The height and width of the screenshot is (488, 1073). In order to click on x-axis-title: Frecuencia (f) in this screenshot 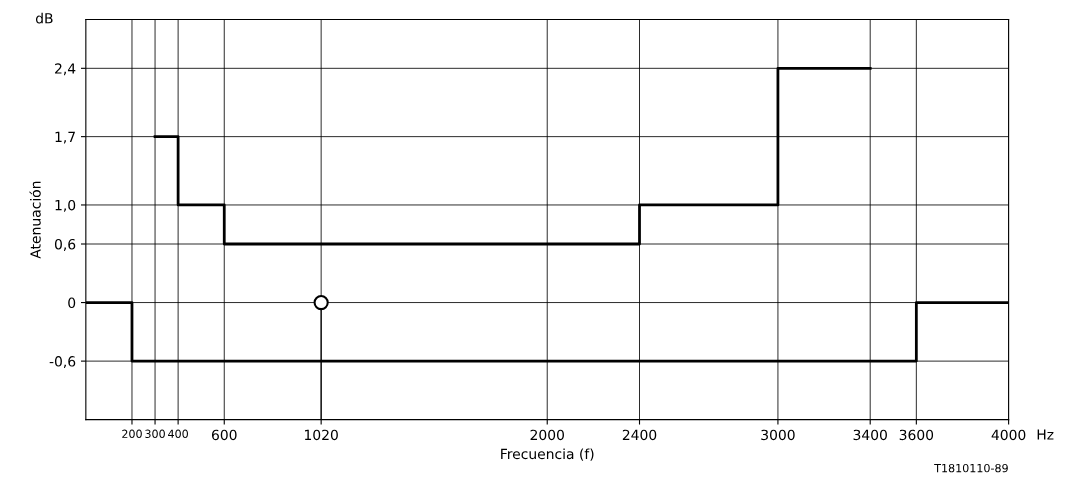, I will do `click(547, 454)`.